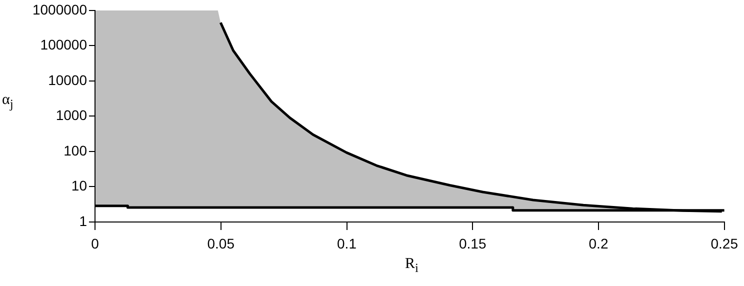 The width and height of the screenshot is (744, 286). What do you see at coordinates (95, 243) in the screenshot?
I see `x-tick-label: 0` at bounding box center [95, 243].